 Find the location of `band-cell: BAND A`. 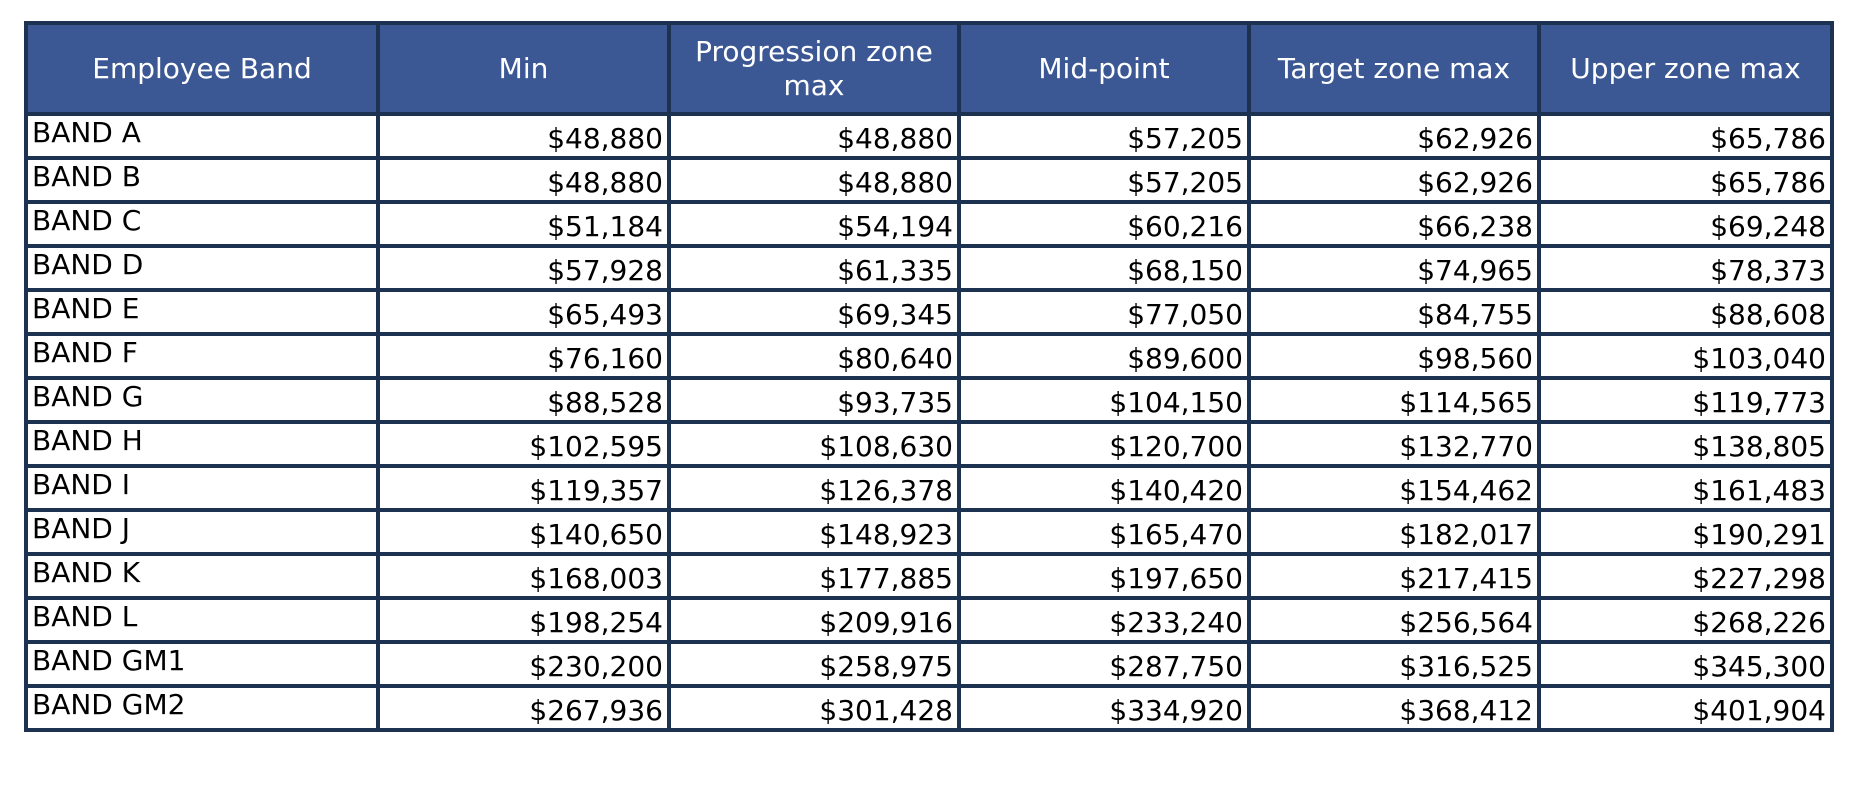

band-cell: BAND A is located at coordinates (202, 136).